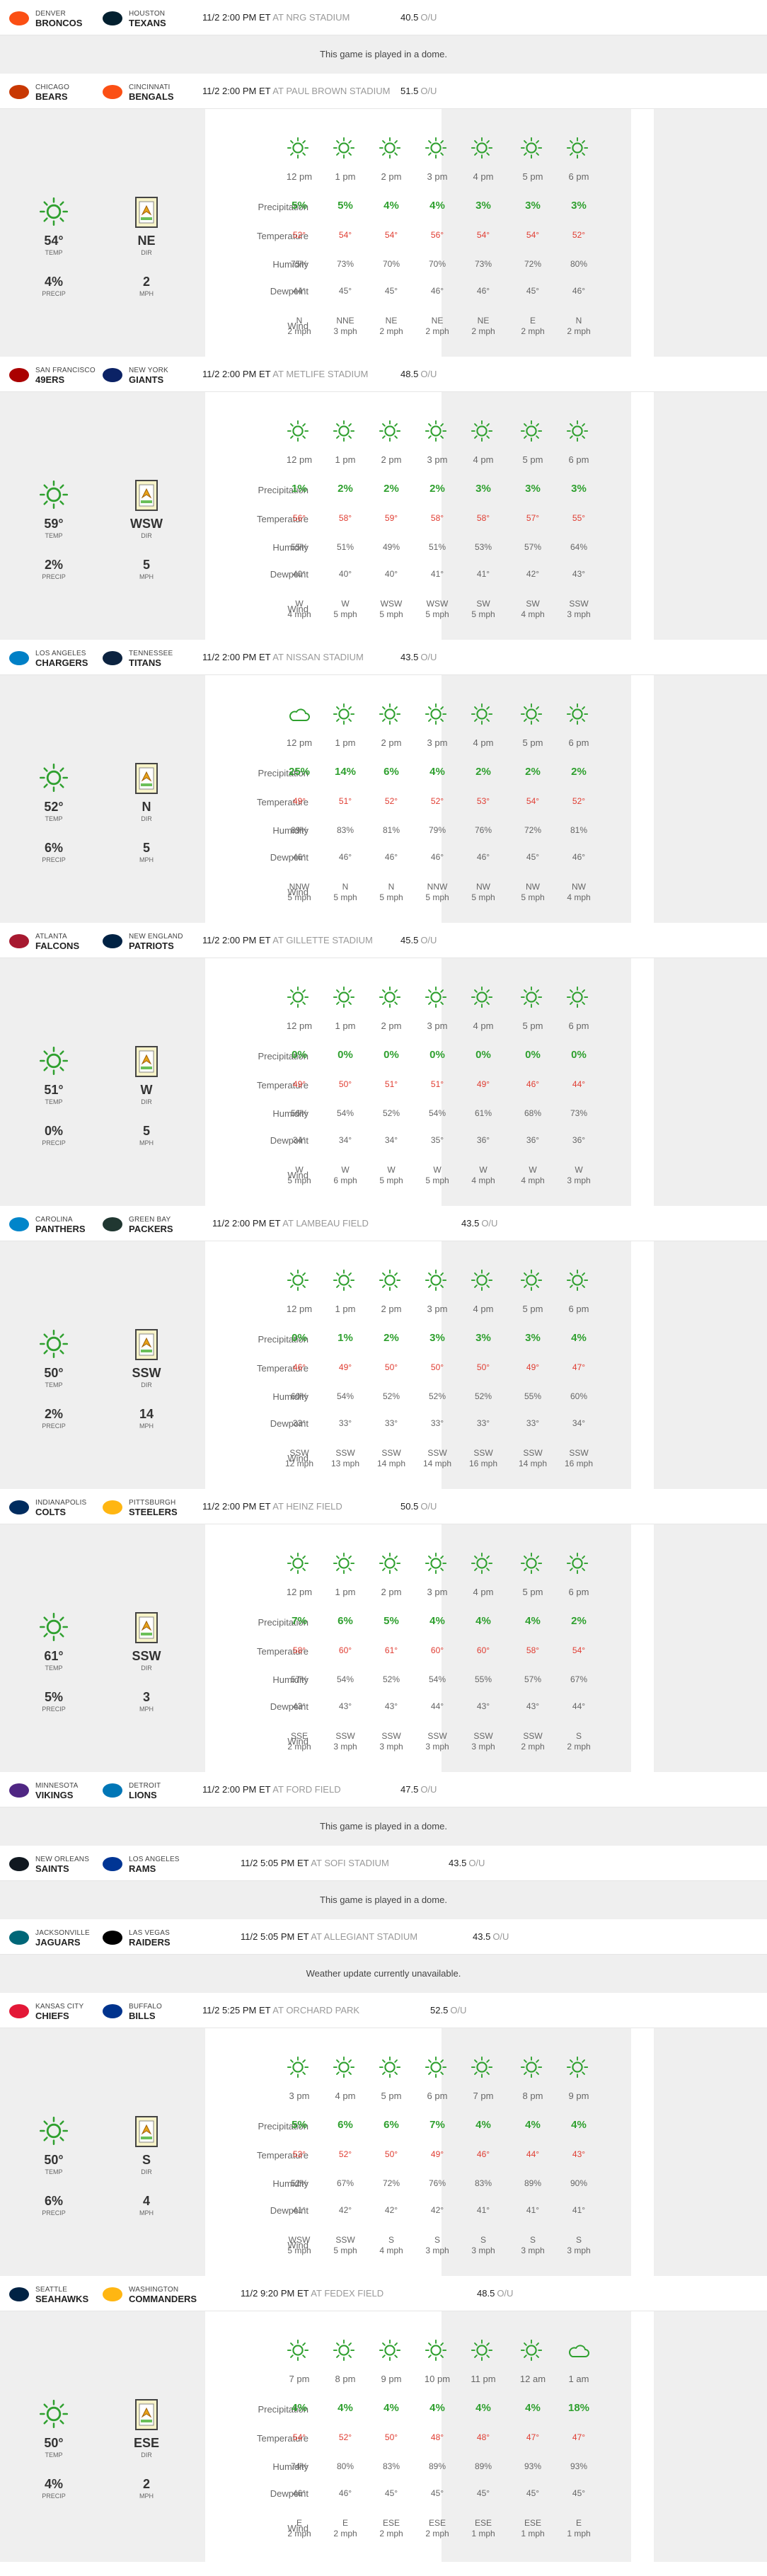  Describe the element at coordinates (150, 88) in the screenshot. I see `home-team-city: CINCINNATI` at that location.